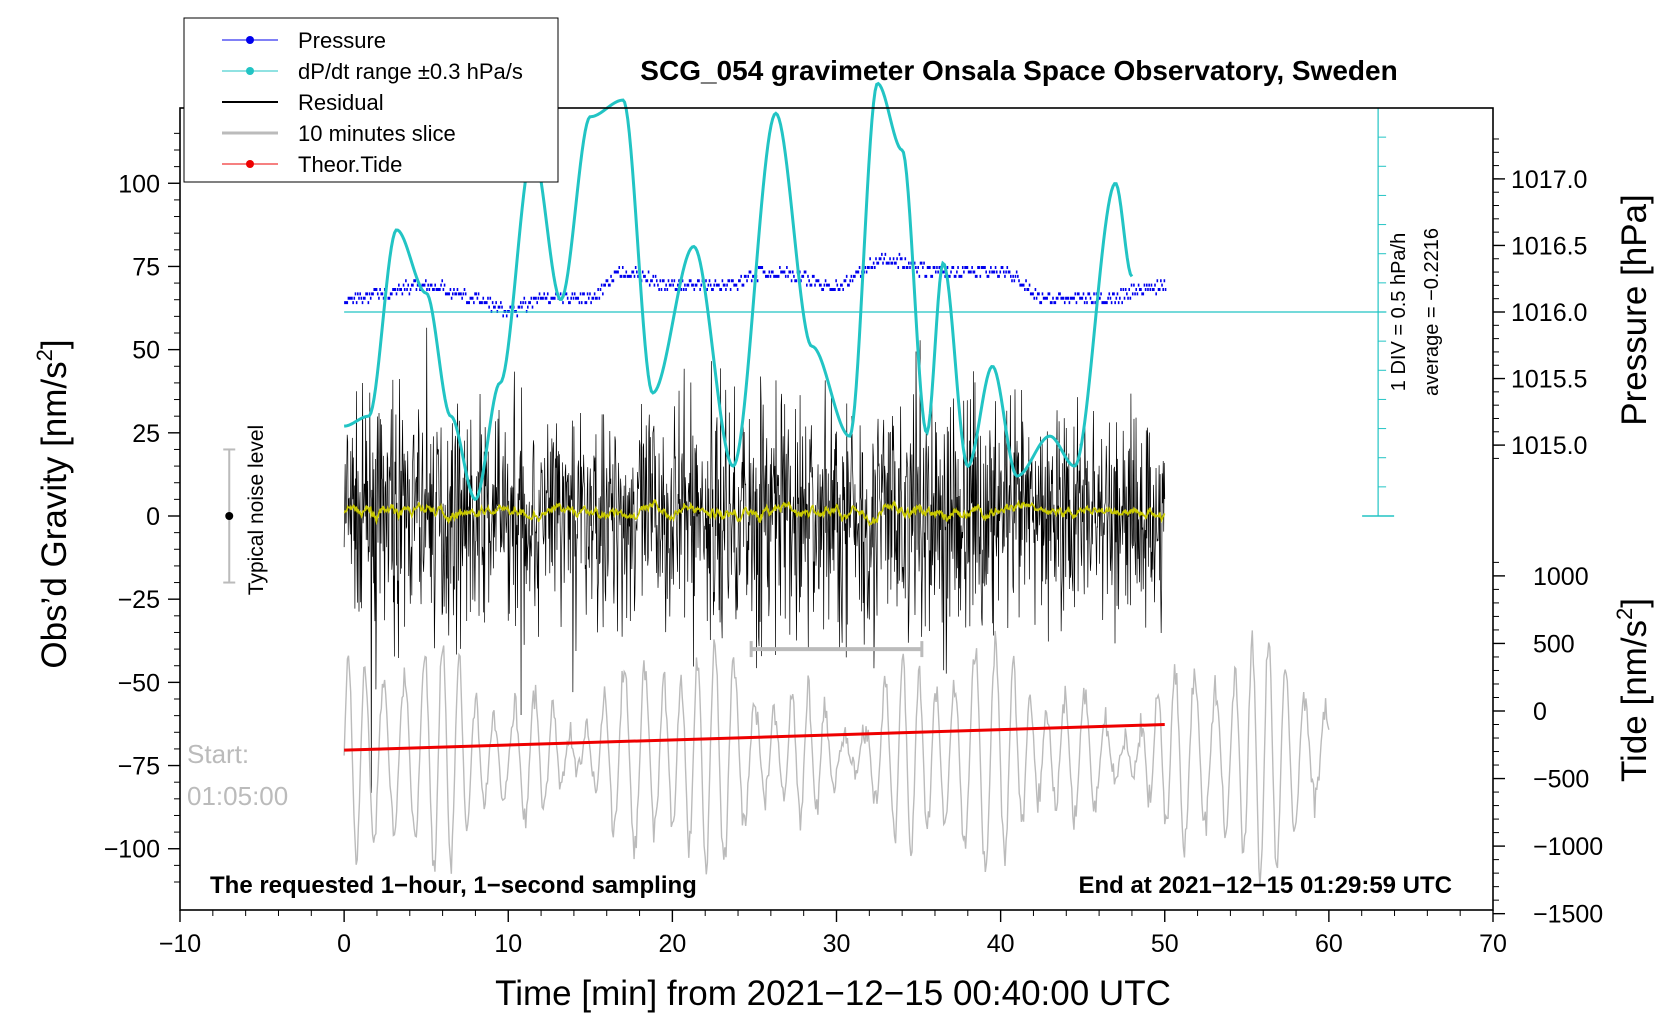 This screenshot has width=1676, height=1020. What do you see at coordinates (1633, 690) in the screenshot?
I see `y-axis-label-tide: Tide [nm/s2]` at bounding box center [1633, 690].